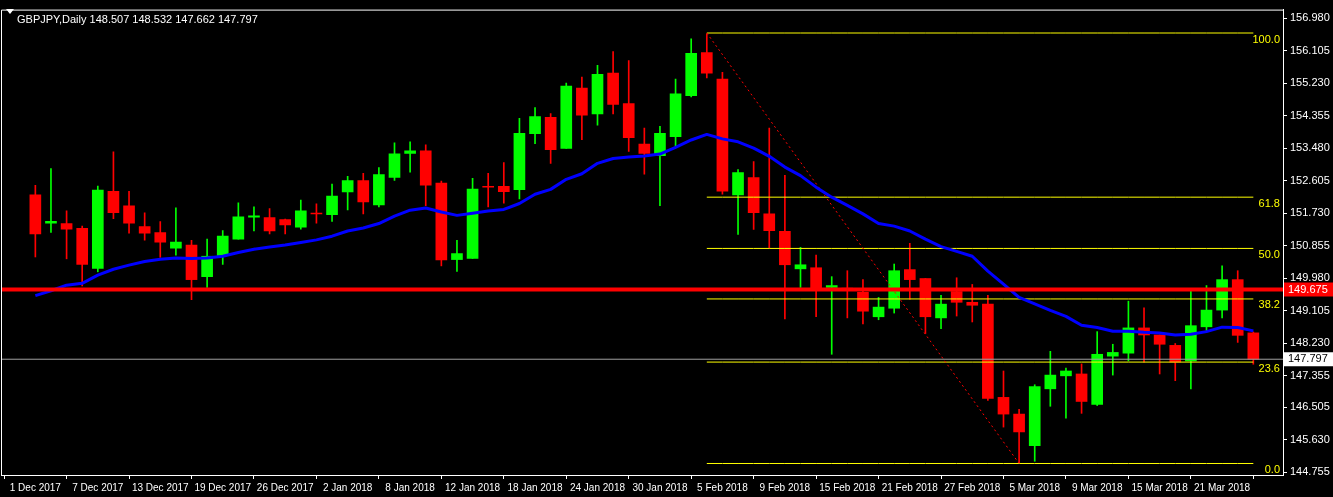 The image size is (1333, 497). Describe the element at coordinates (1269, 253) in the screenshot. I see `series-label: 50.0` at that location.